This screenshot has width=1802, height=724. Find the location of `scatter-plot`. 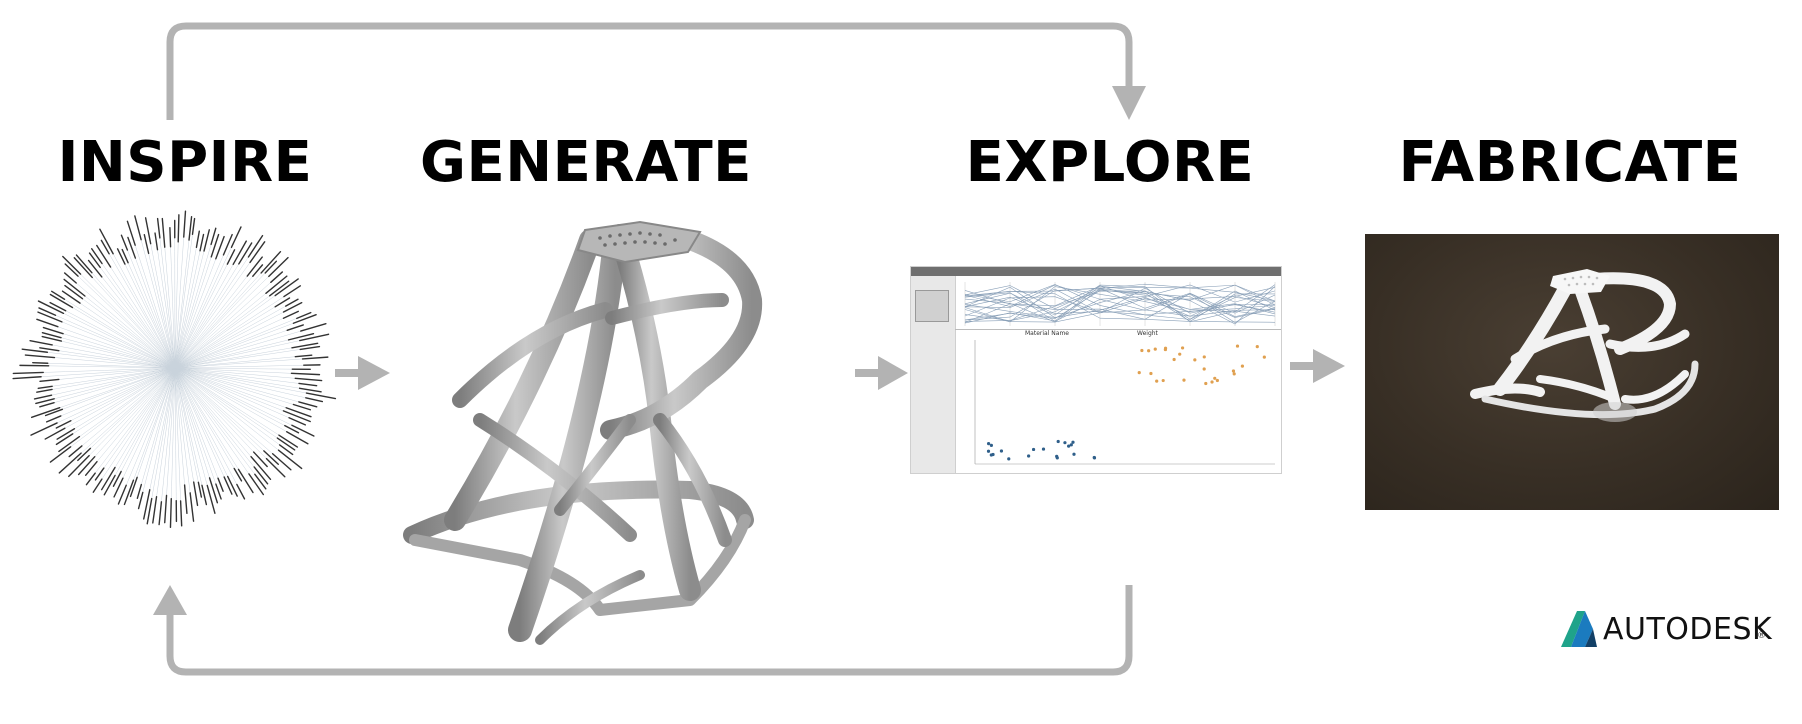

scatter-plot is located at coordinates (1124, 402).